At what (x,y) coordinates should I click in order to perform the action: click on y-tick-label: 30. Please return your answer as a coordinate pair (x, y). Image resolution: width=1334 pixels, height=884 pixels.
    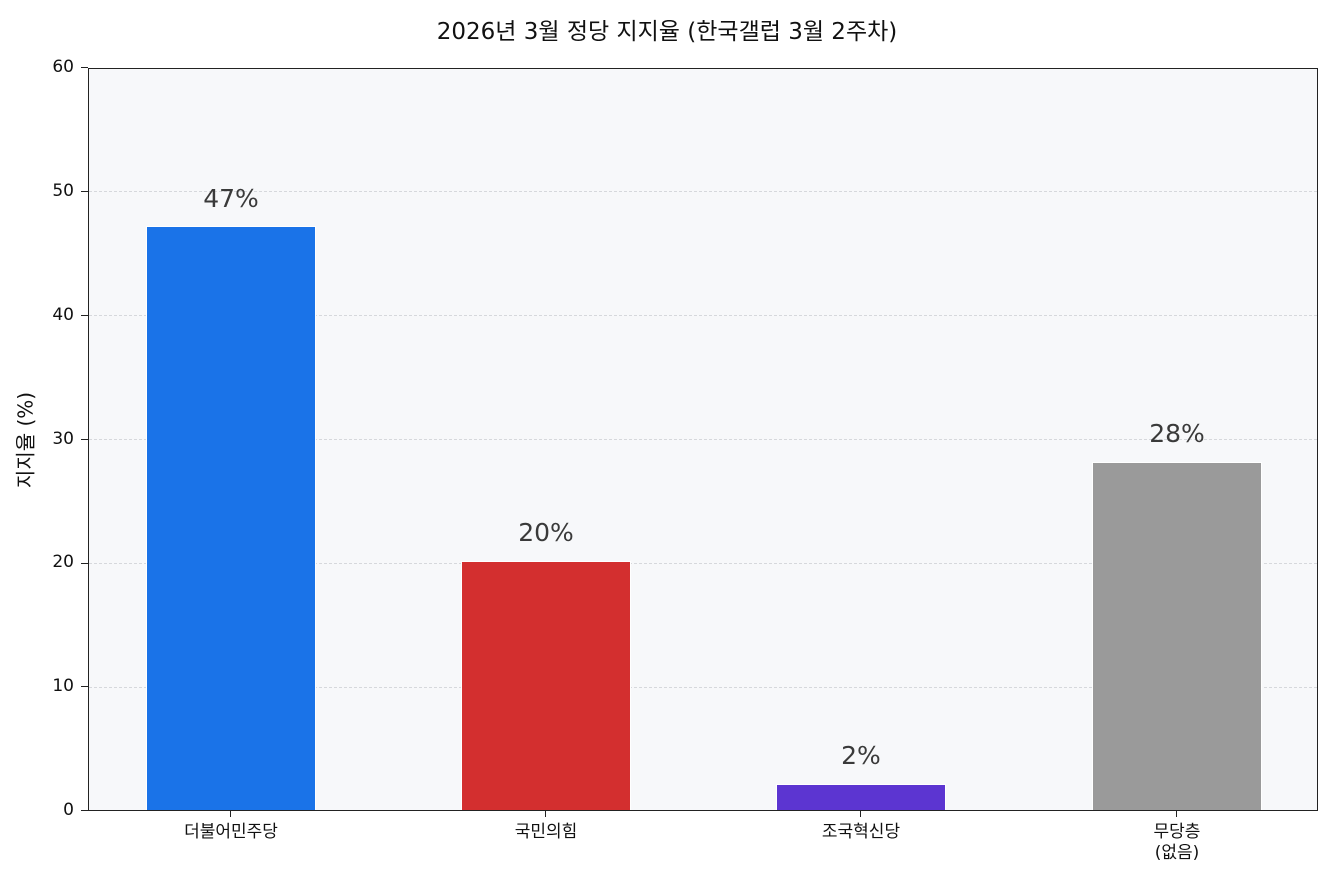
    Looking at the image, I should click on (63, 438).